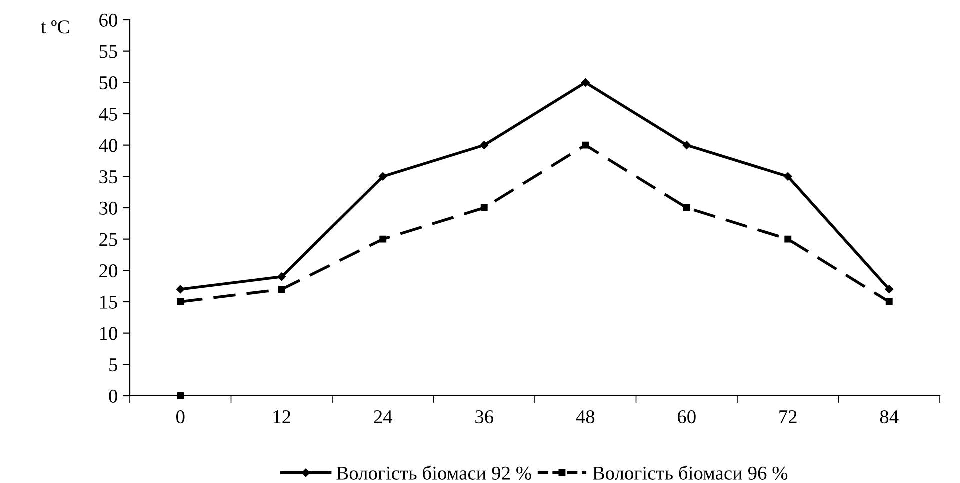  What do you see at coordinates (109, 177) in the screenshot?
I see `y-tick-label: 35` at bounding box center [109, 177].